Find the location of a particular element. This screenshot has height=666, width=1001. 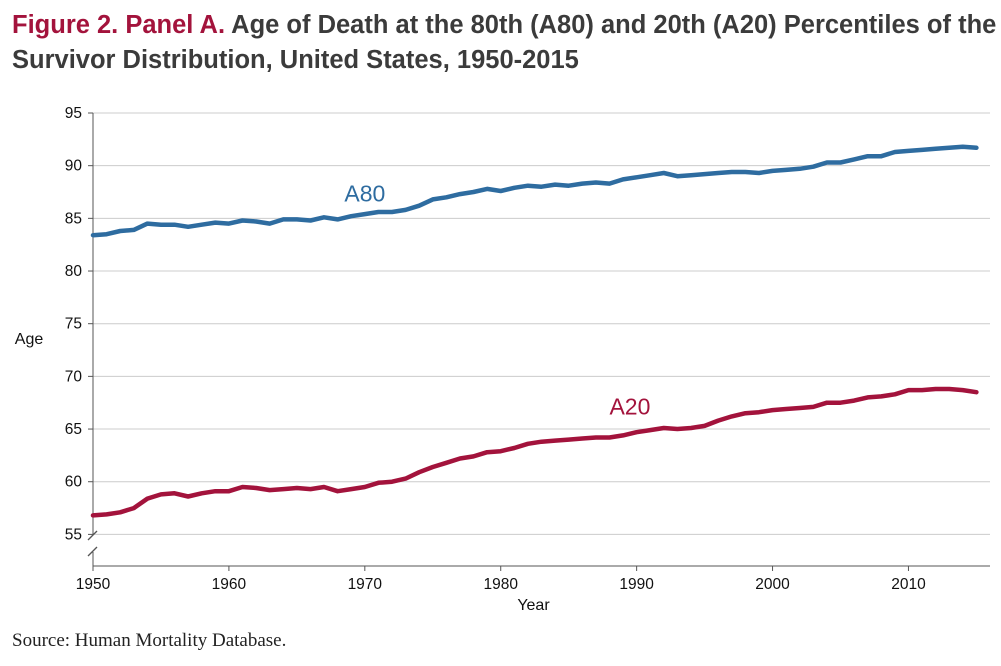

y-tick-label-70: 70 is located at coordinates (74, 376).